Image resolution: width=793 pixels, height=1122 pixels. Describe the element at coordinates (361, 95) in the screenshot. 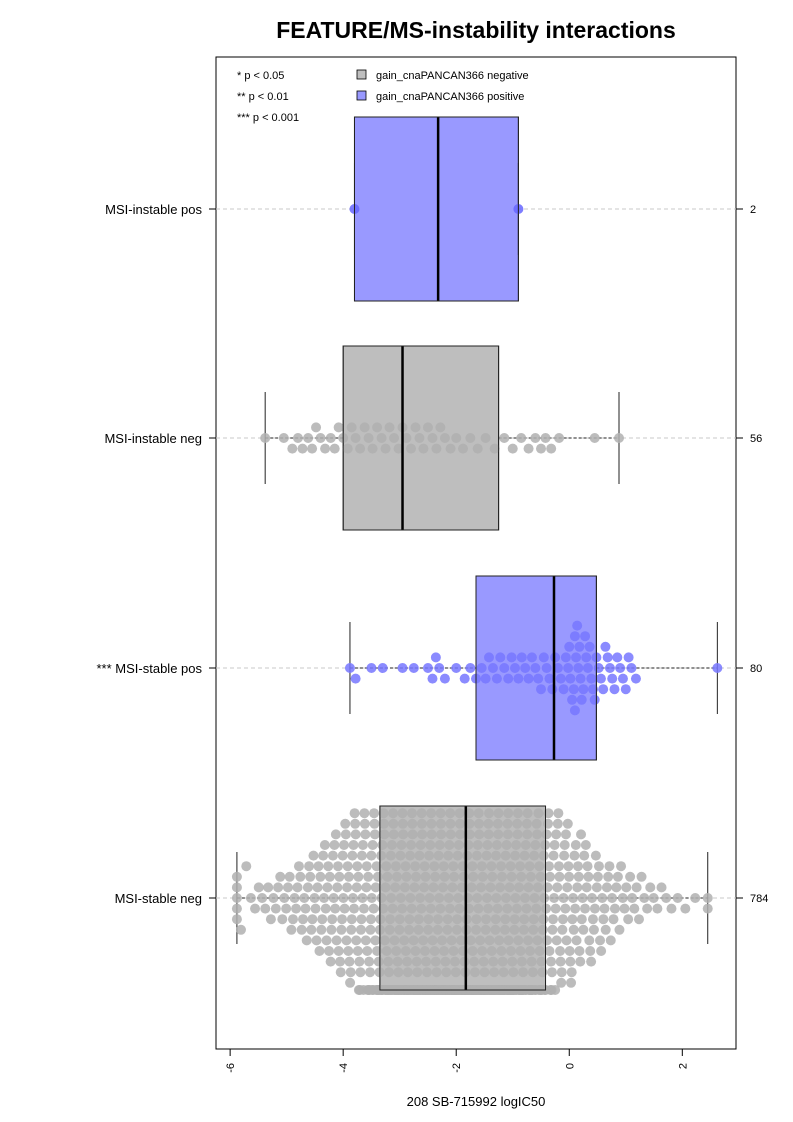

I see `legend-swatch` at that location.